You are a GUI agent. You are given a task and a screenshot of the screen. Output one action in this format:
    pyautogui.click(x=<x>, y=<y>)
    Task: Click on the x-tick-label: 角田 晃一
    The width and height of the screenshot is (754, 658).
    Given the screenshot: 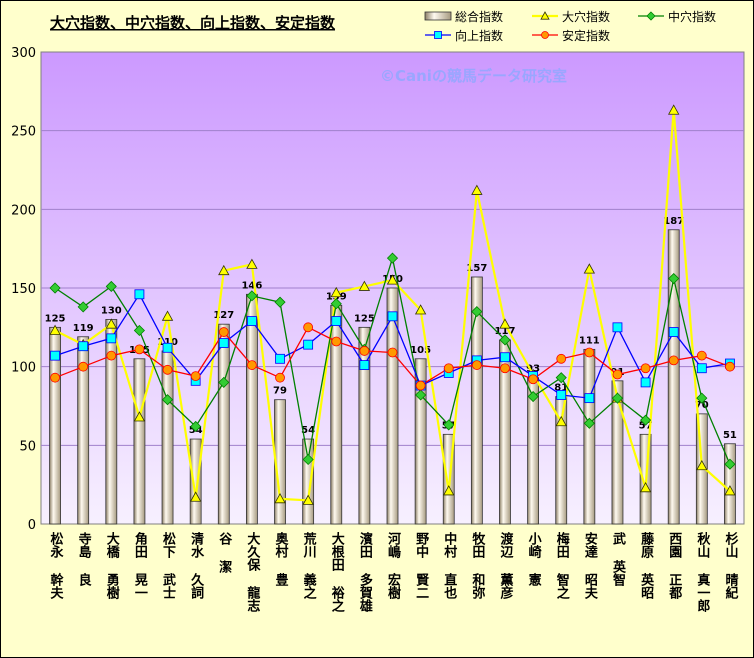 What is the action you would take?
    pyautogui.click(x=140, y=565)
    